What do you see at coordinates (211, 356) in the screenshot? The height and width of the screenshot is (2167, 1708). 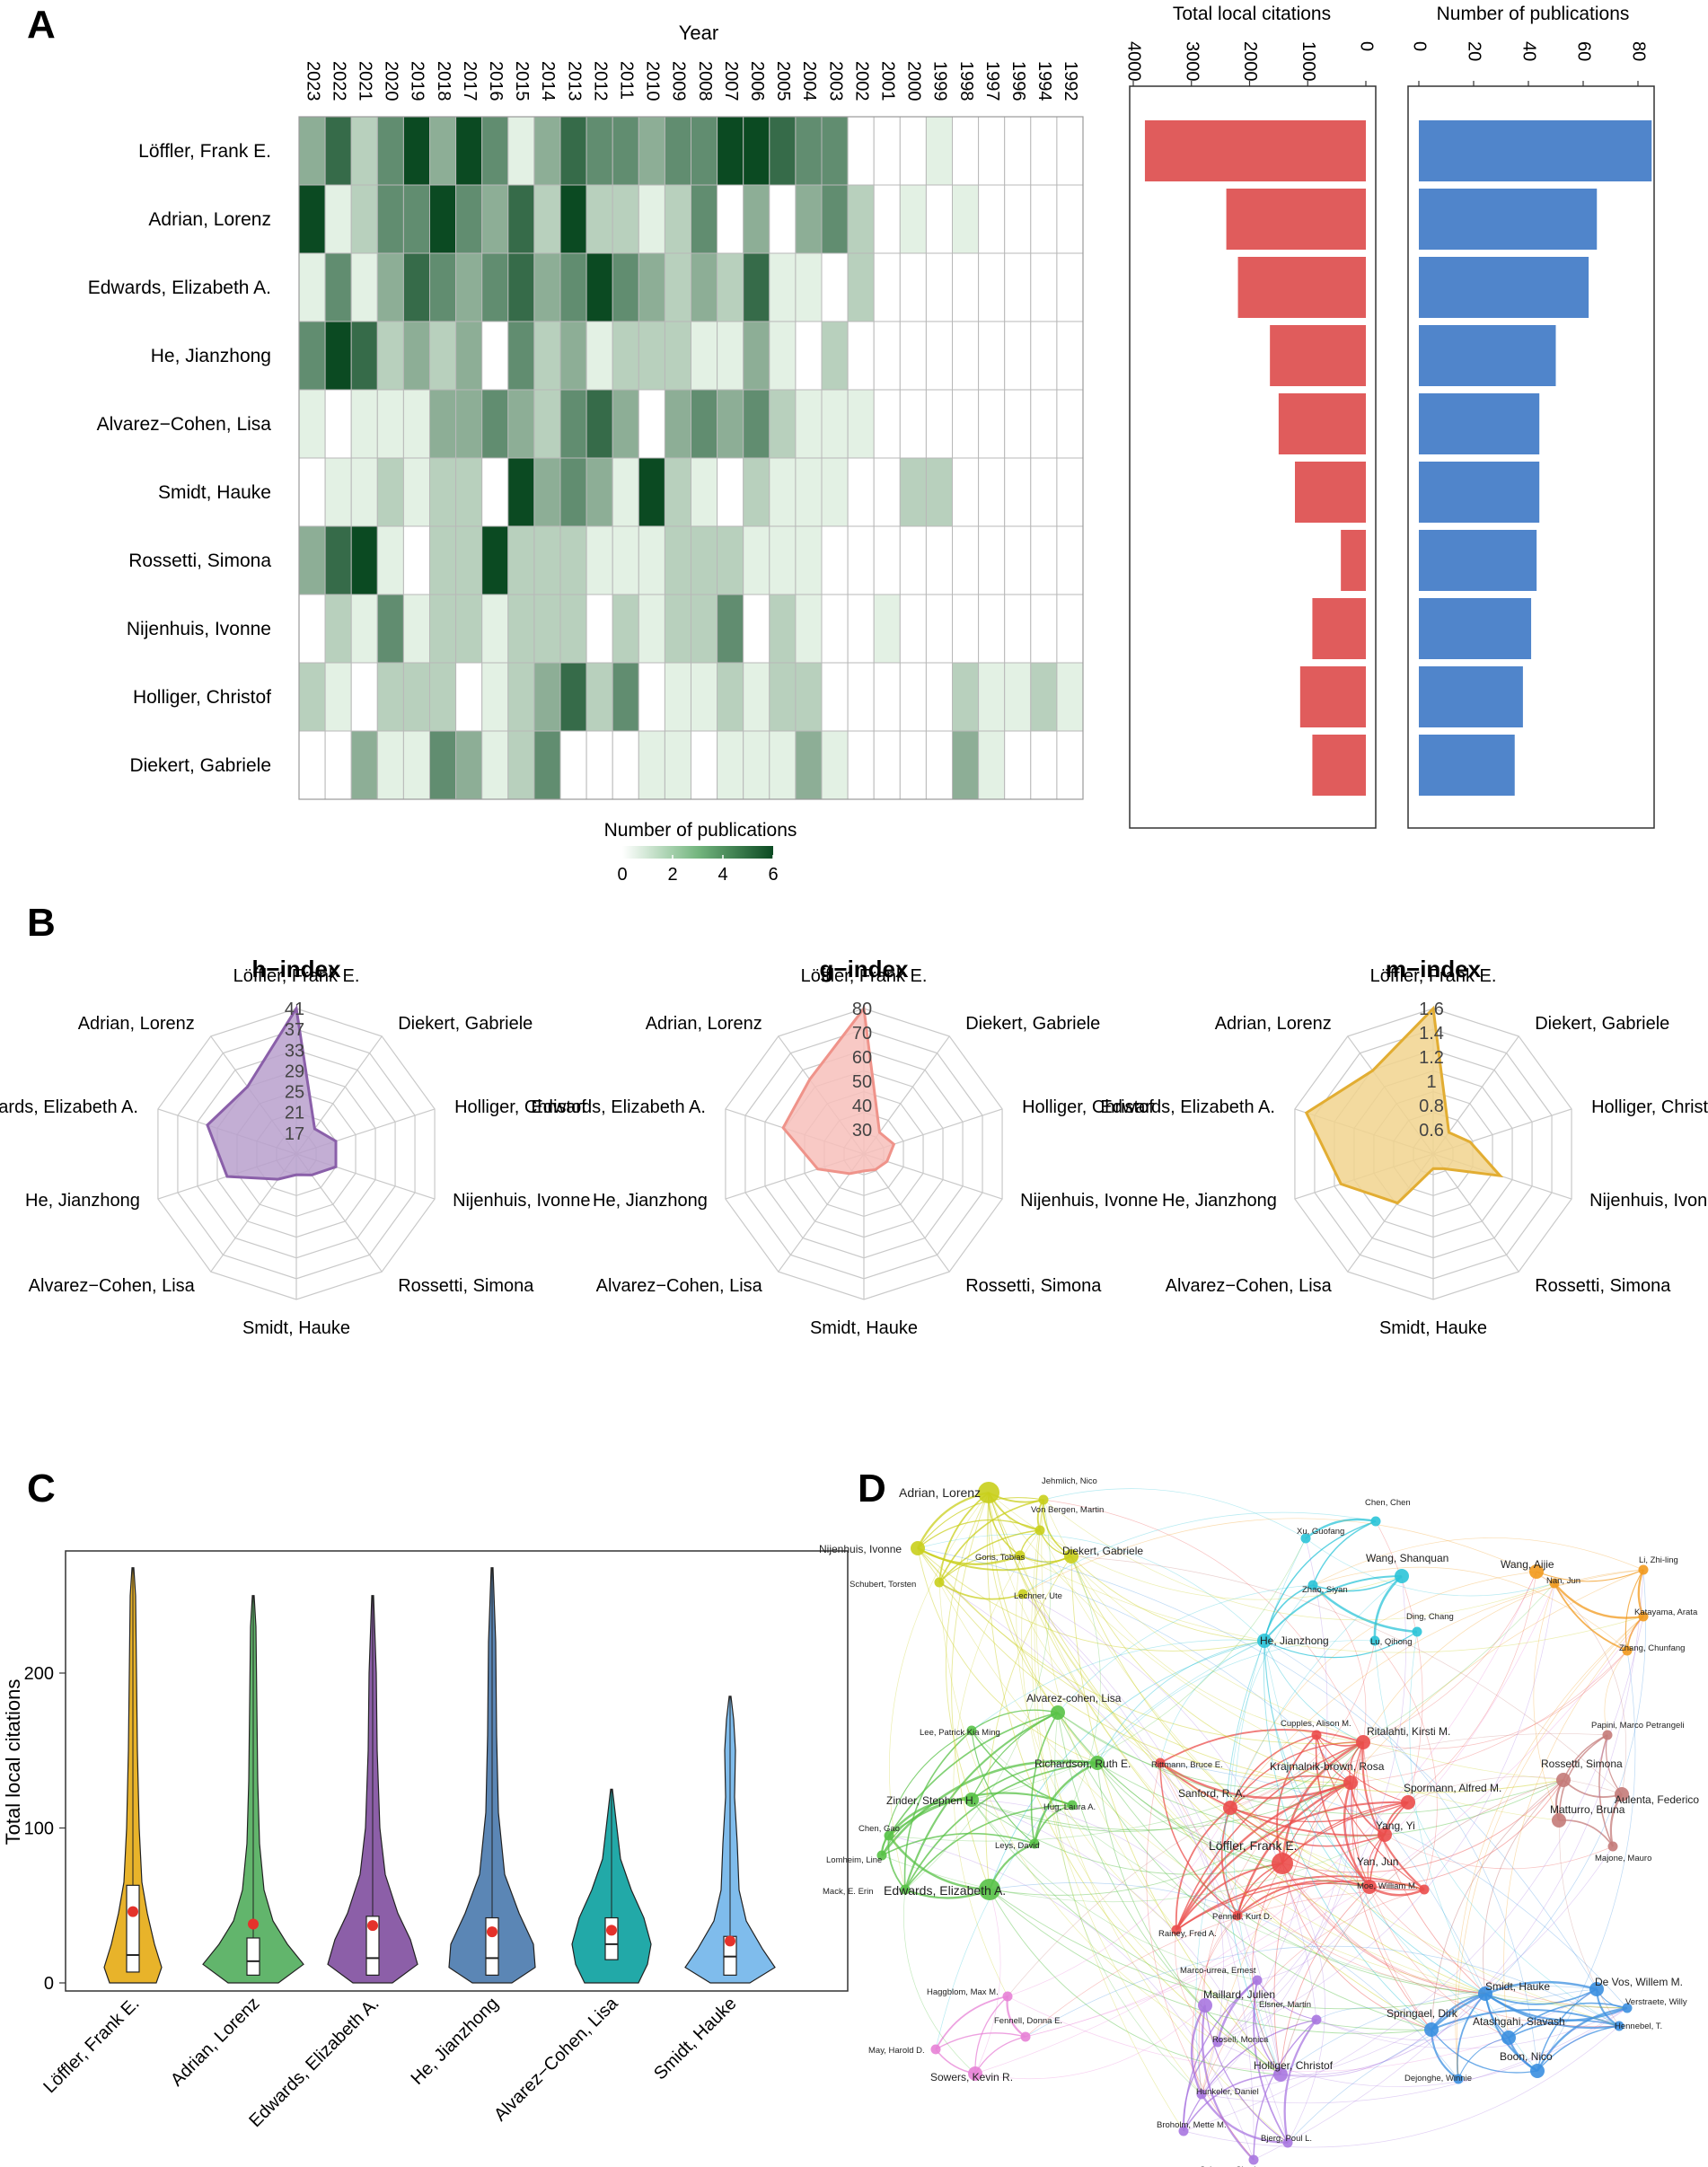 I see `author-label: He, Jianzhong` at bounding box center [211, 356].